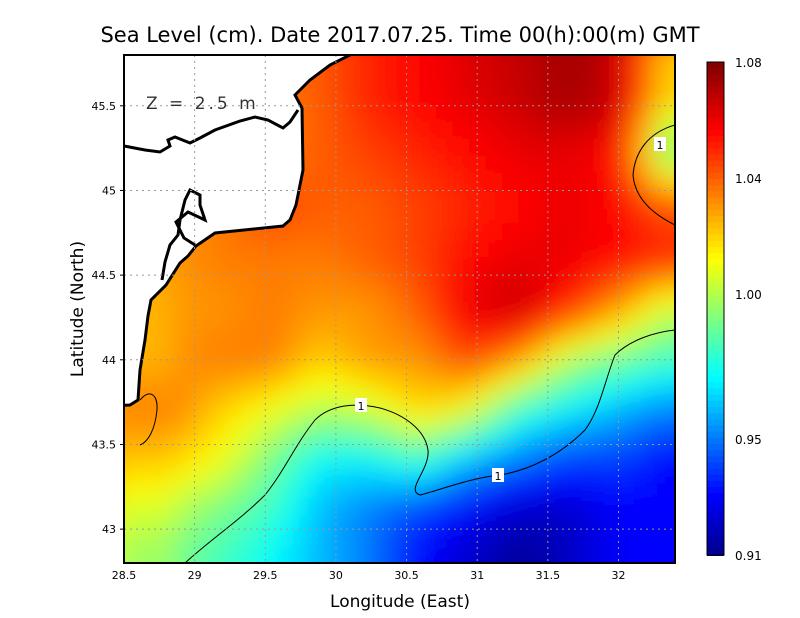 The width and height of the screenshot is (800, 618). I want to click on y-tick-label: 45, so click(109, 190).